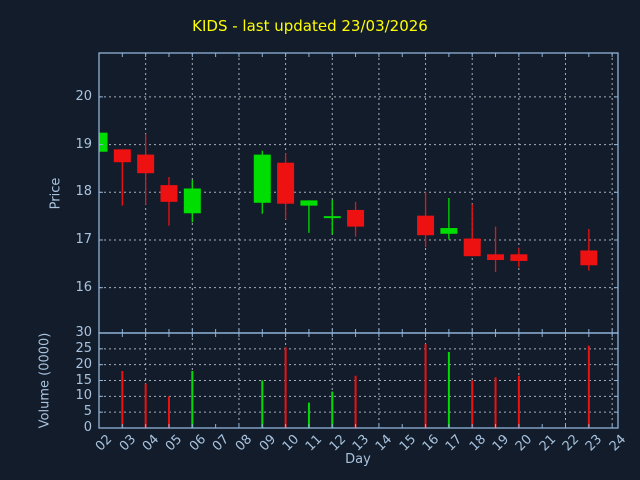  Describe the element at coordinates (83, 332) in the screenshot. I see `volume-tick-label-30: 30` at that location.